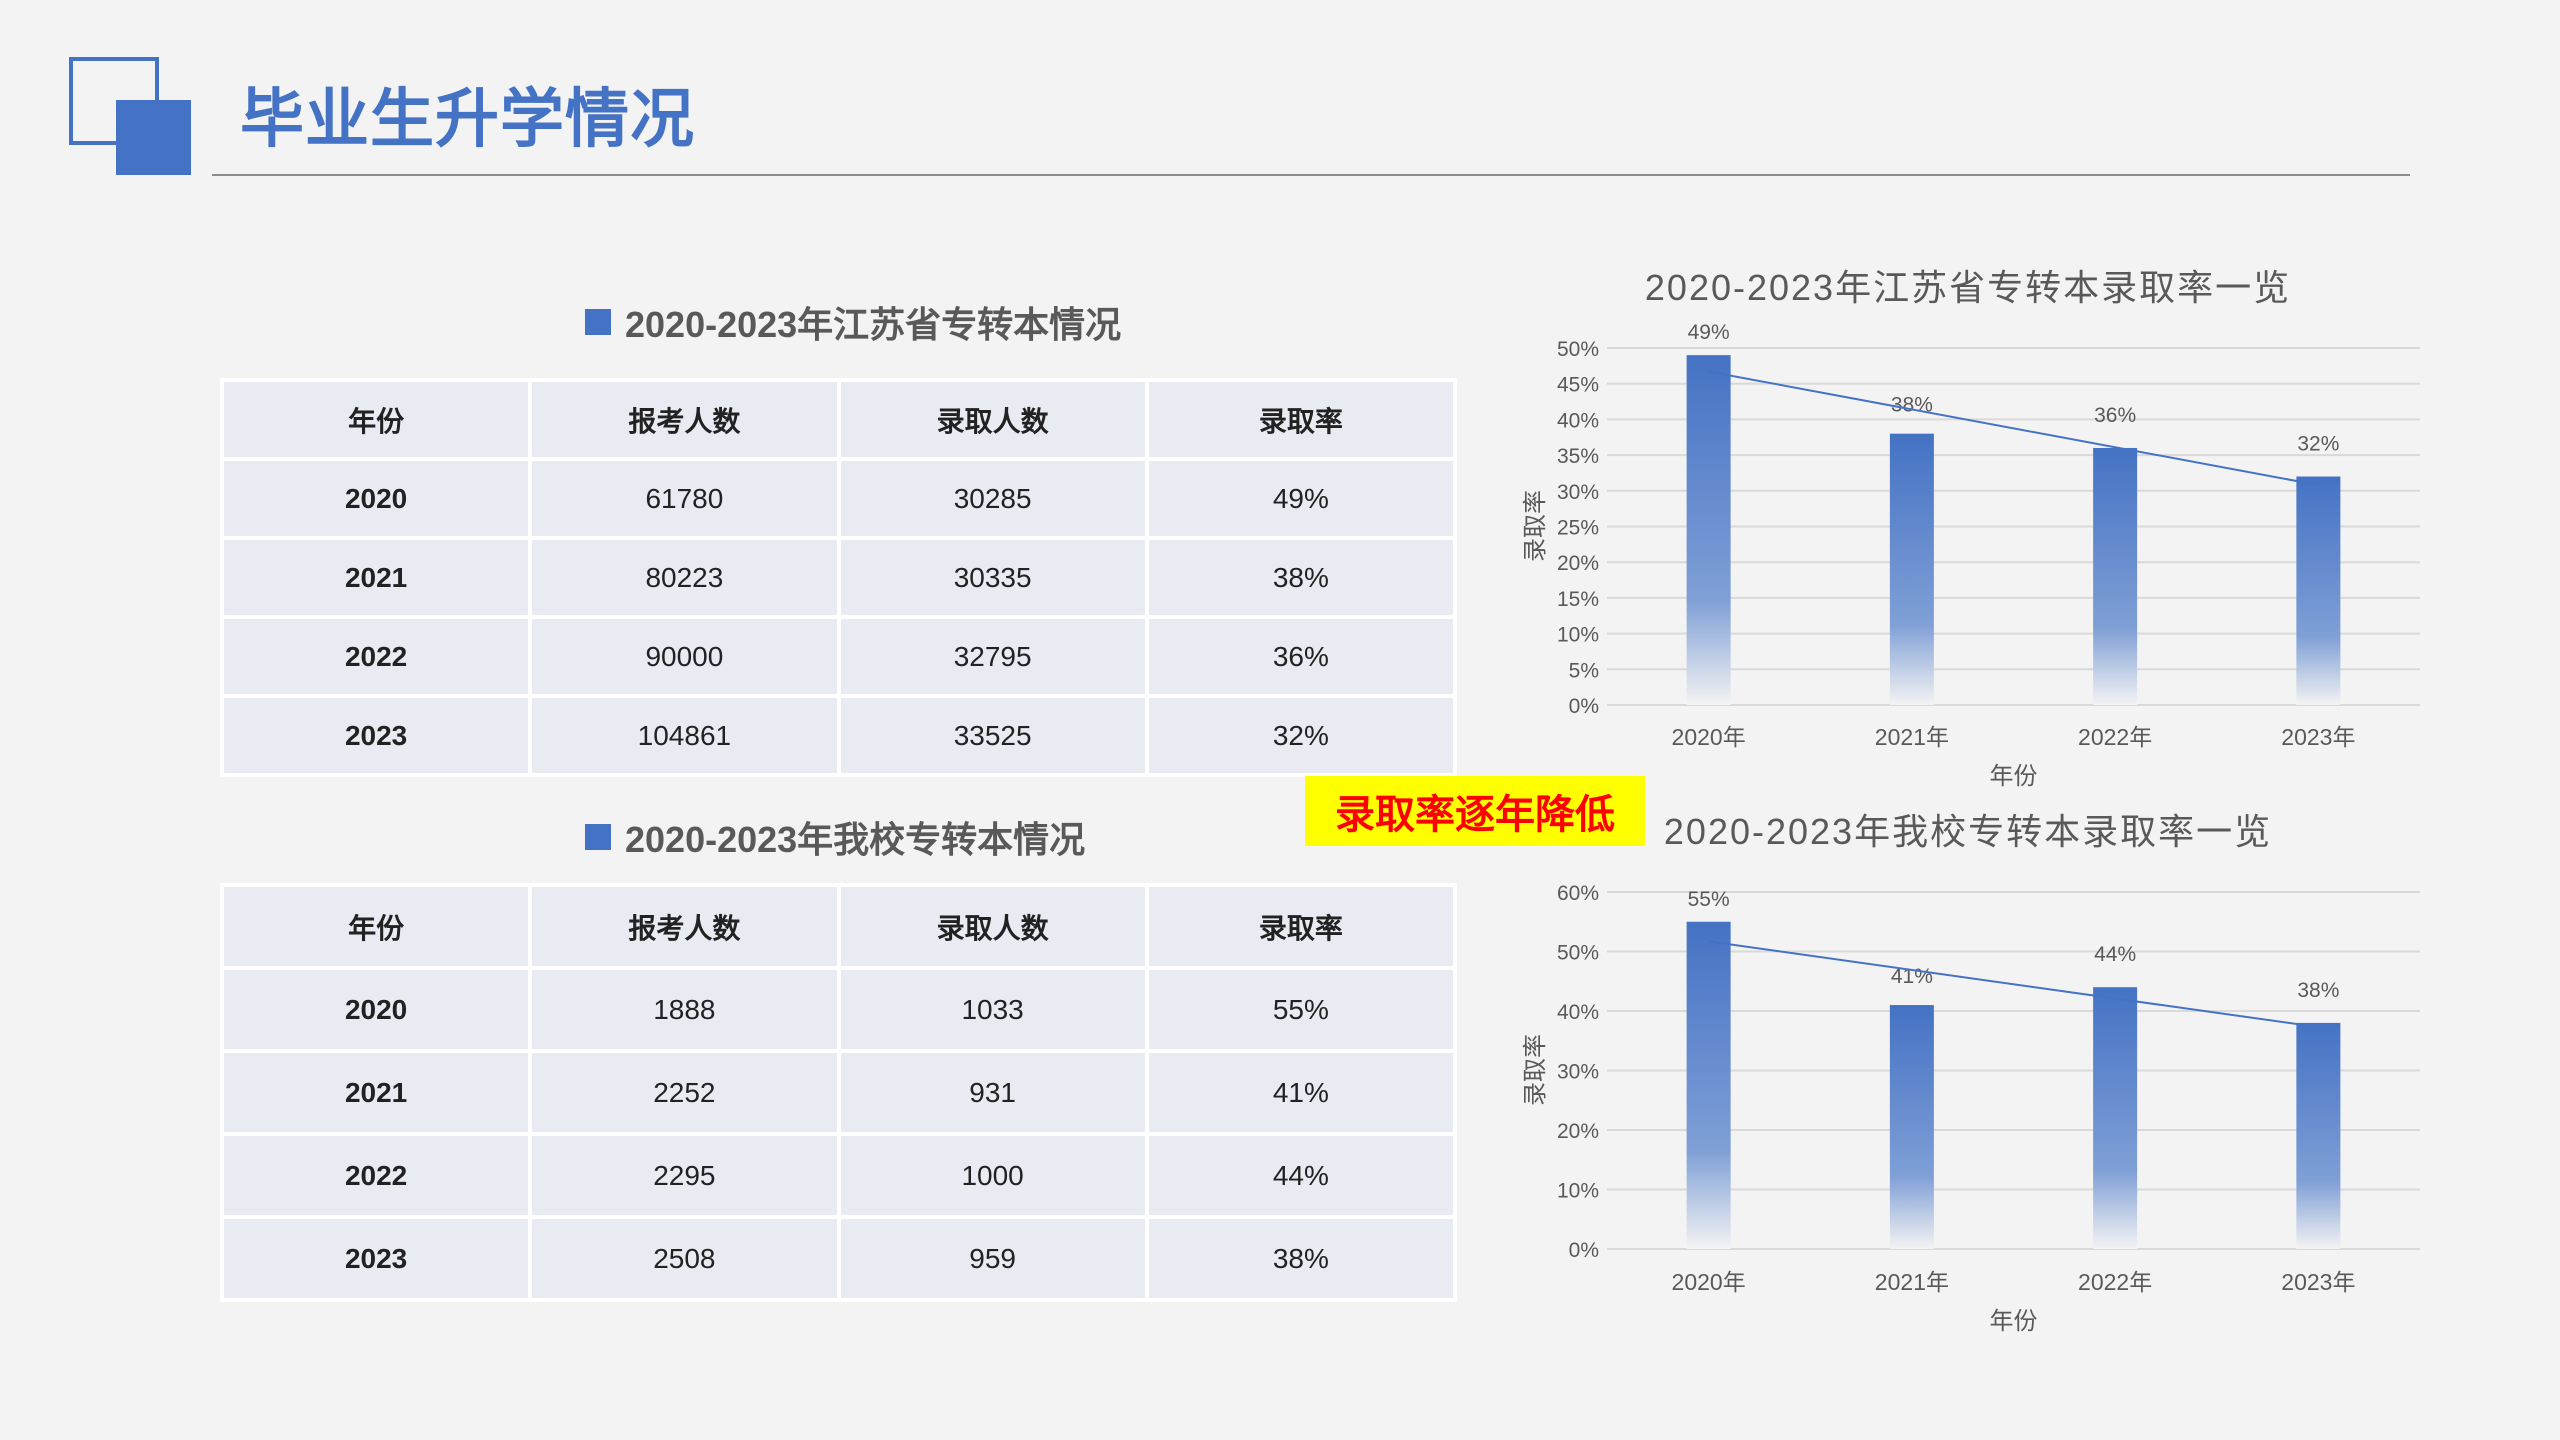 The width and height of the screenshot is (2560, 1440). What do you see at coordinates (1301, 1092) in the screenshot?
I see `table-cell: 41%` at bounding box center [1301, 1092].